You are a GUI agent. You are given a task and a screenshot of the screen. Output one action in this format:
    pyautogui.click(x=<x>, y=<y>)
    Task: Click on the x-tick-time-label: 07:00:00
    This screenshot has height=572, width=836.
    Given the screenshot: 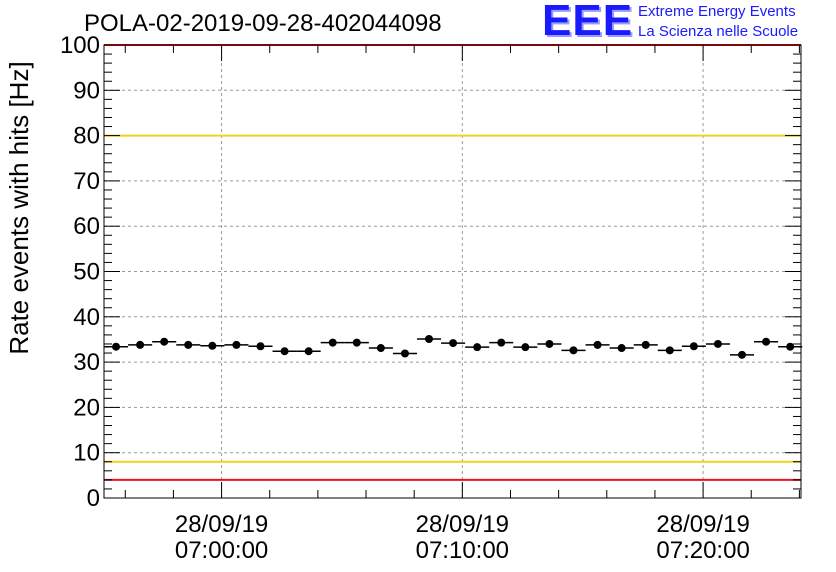 What is the action you would take?
    pyautogui.click(x=221, y=550)
    